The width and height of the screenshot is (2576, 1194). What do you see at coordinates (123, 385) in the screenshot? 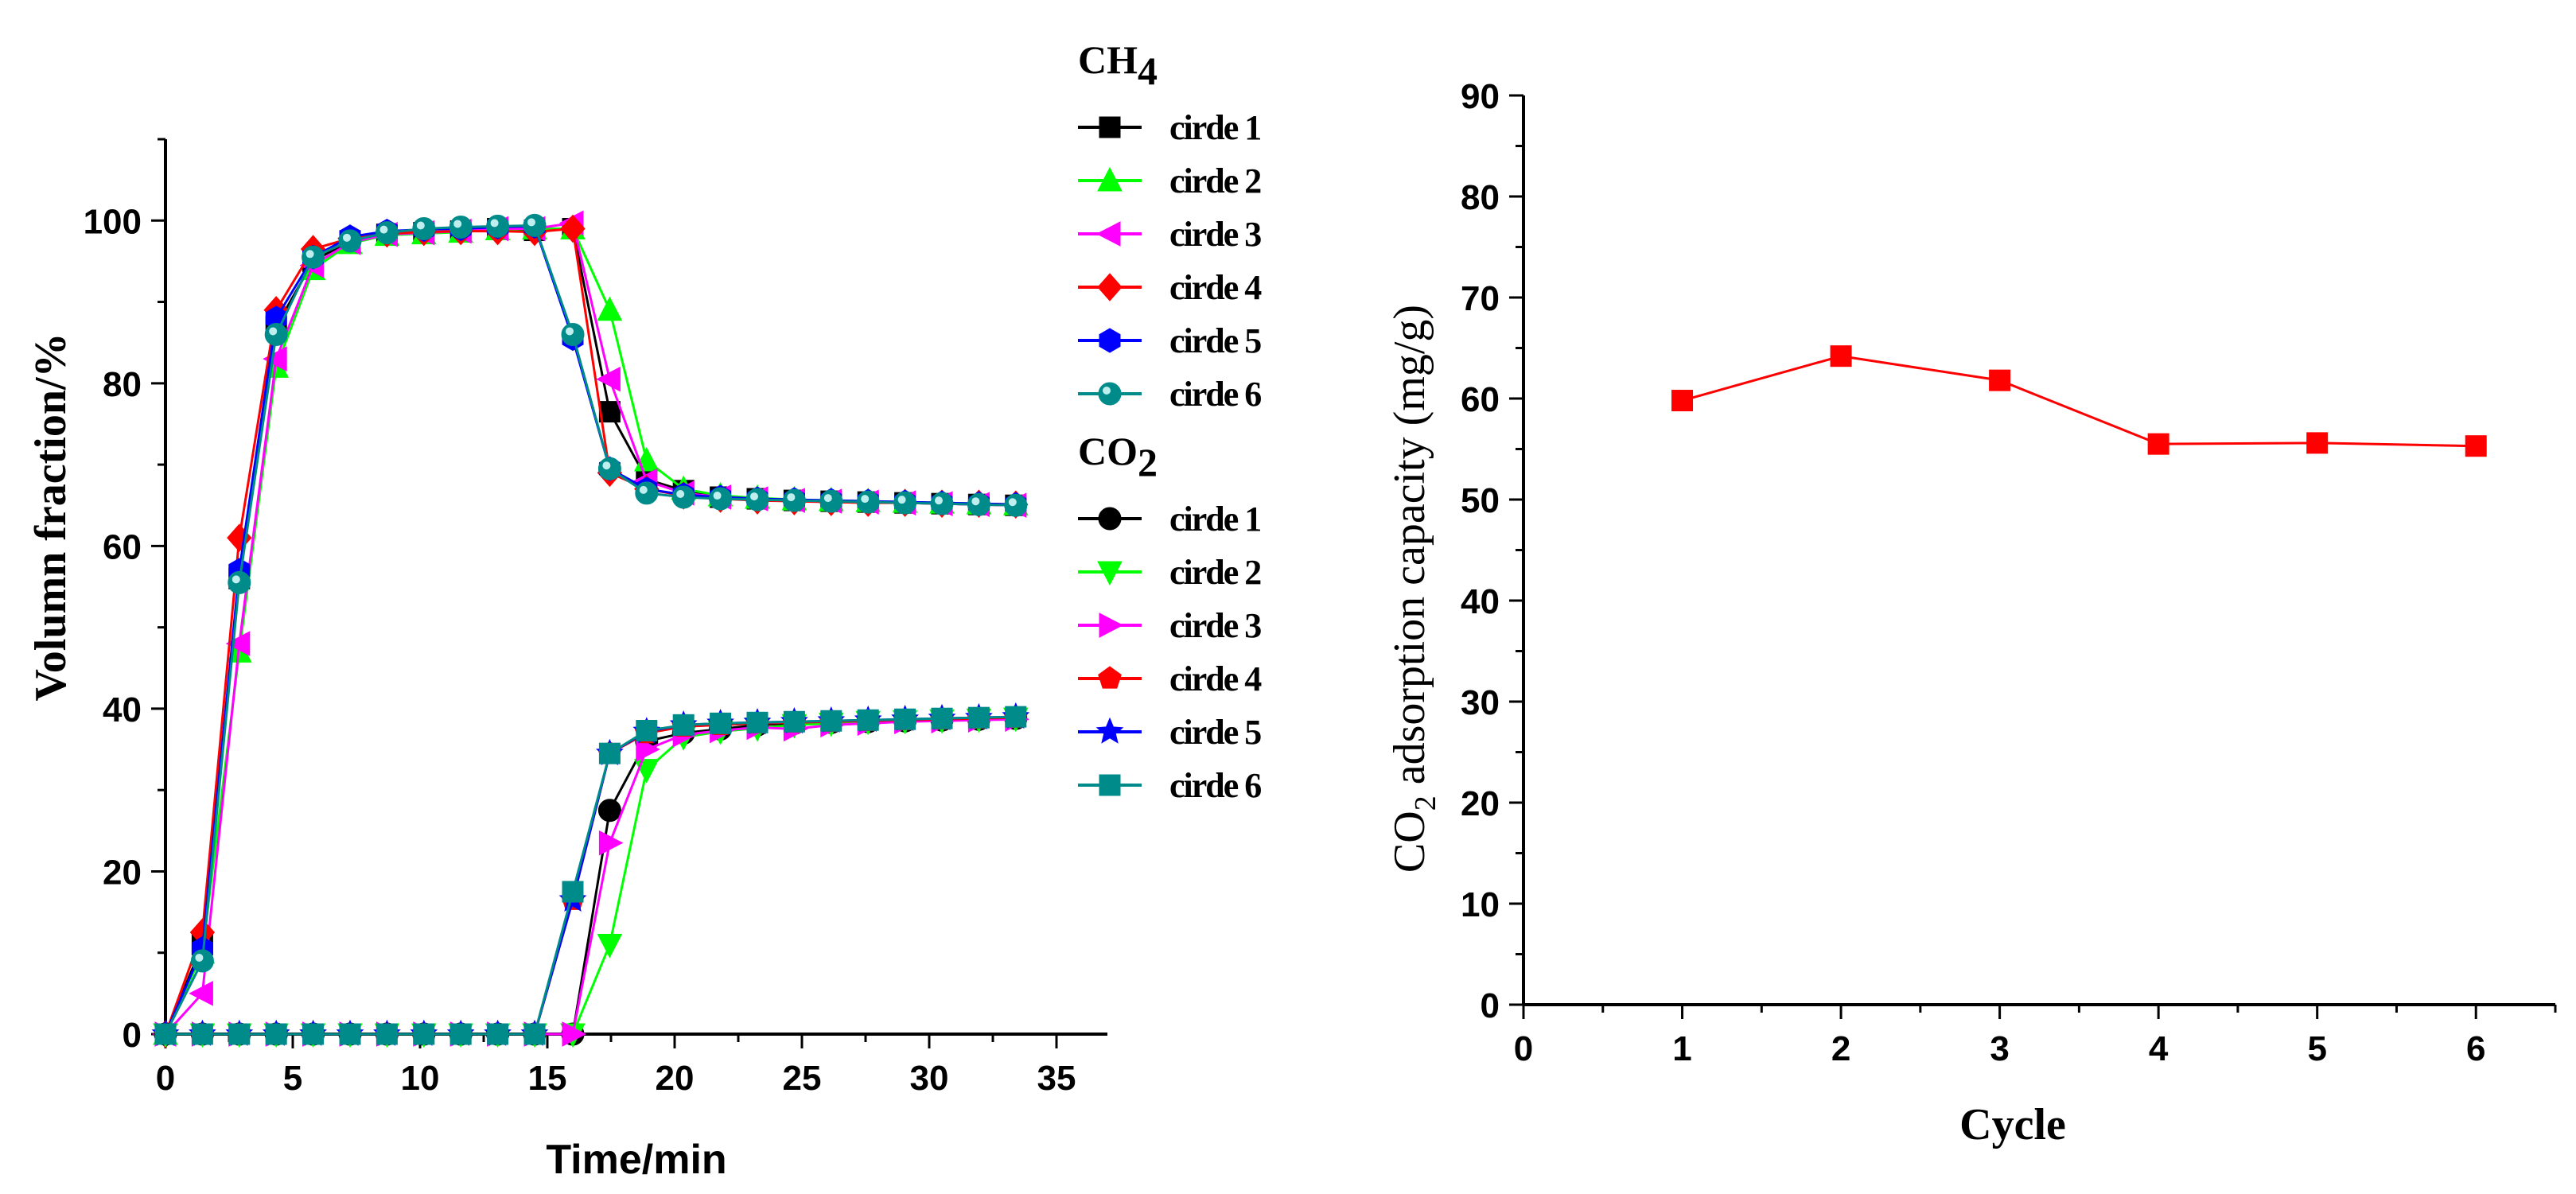
I see `gas-fraction-y-tick-label: 80` at bounding box center [123, 385].